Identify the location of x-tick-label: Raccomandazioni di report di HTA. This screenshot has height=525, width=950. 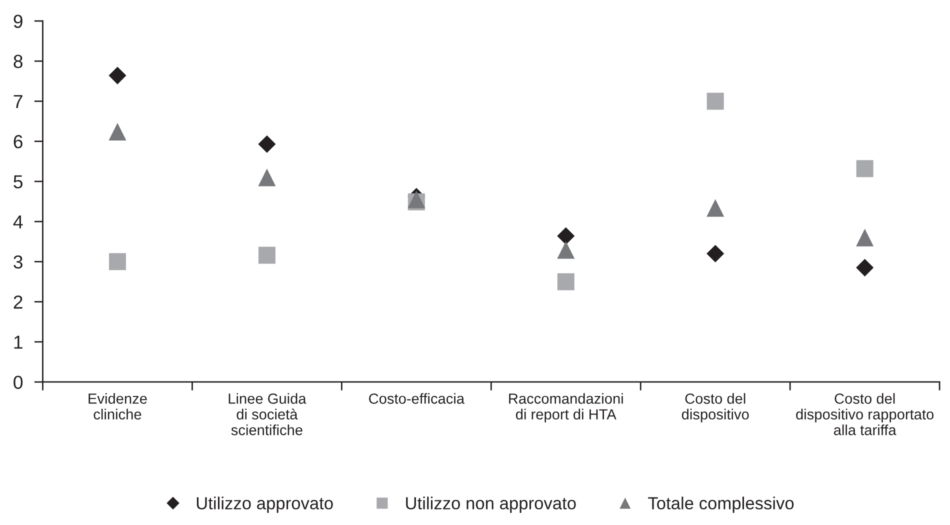
(566, 407).